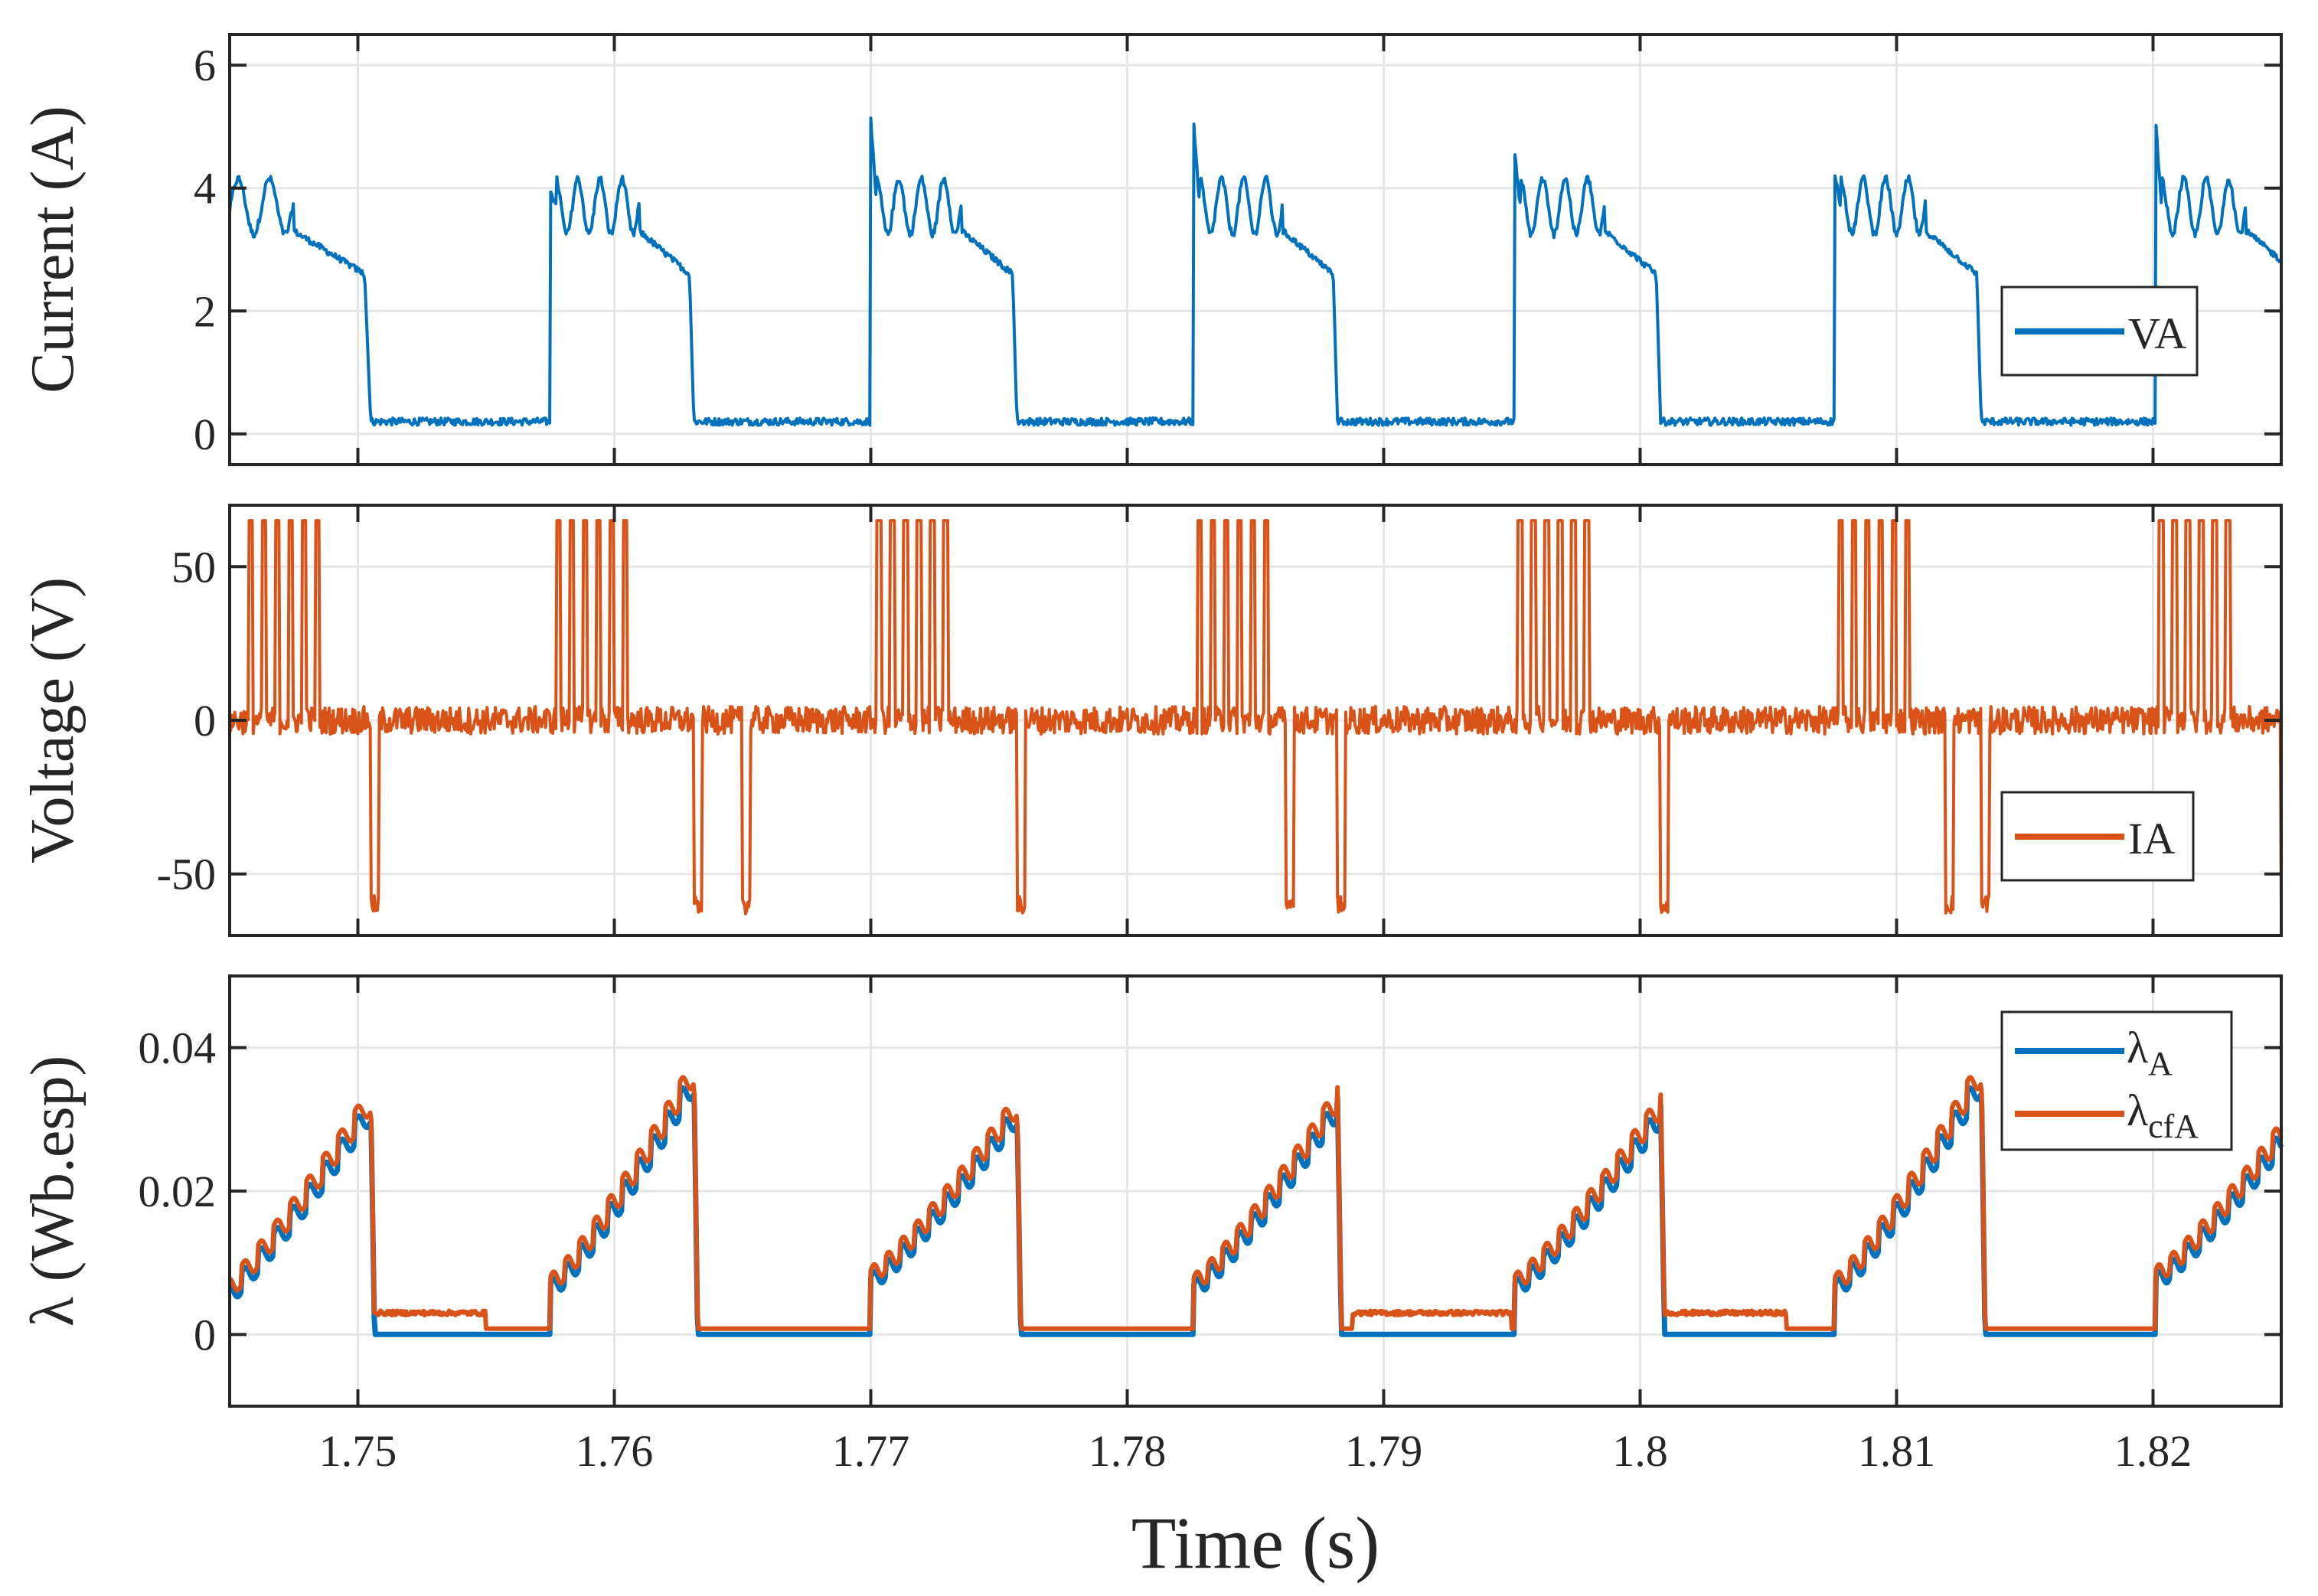 The width and height of the screenshot is (2318, 1596). What do you see at coordinates (1640, 1451) in the screenshot?
I see `x-tick-label: 1.8` at bounding box center [1640, 1451].